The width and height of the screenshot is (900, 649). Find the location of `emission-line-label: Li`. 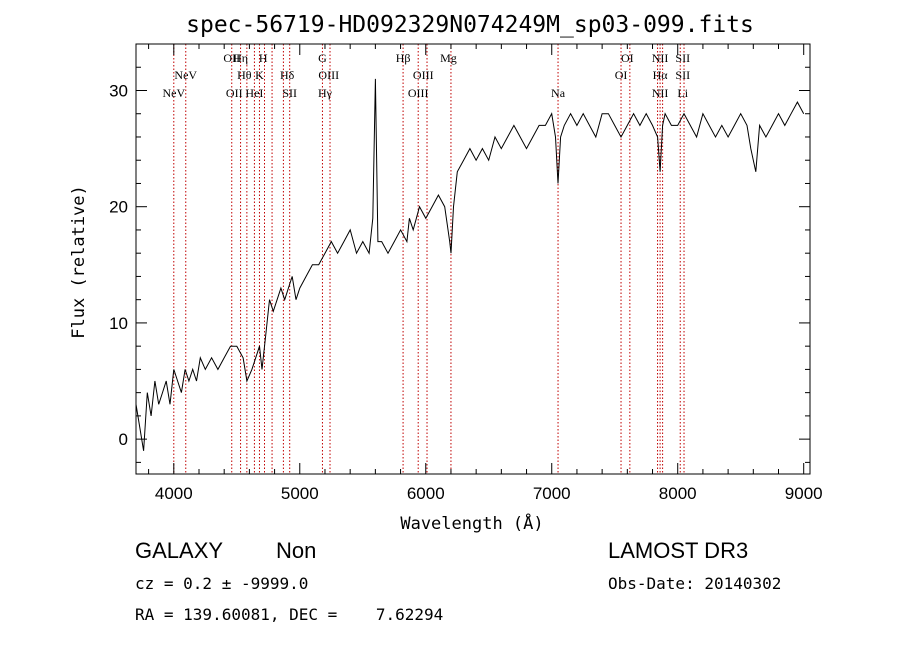

emission-line-label: Li is located at coordinates (682, 93).